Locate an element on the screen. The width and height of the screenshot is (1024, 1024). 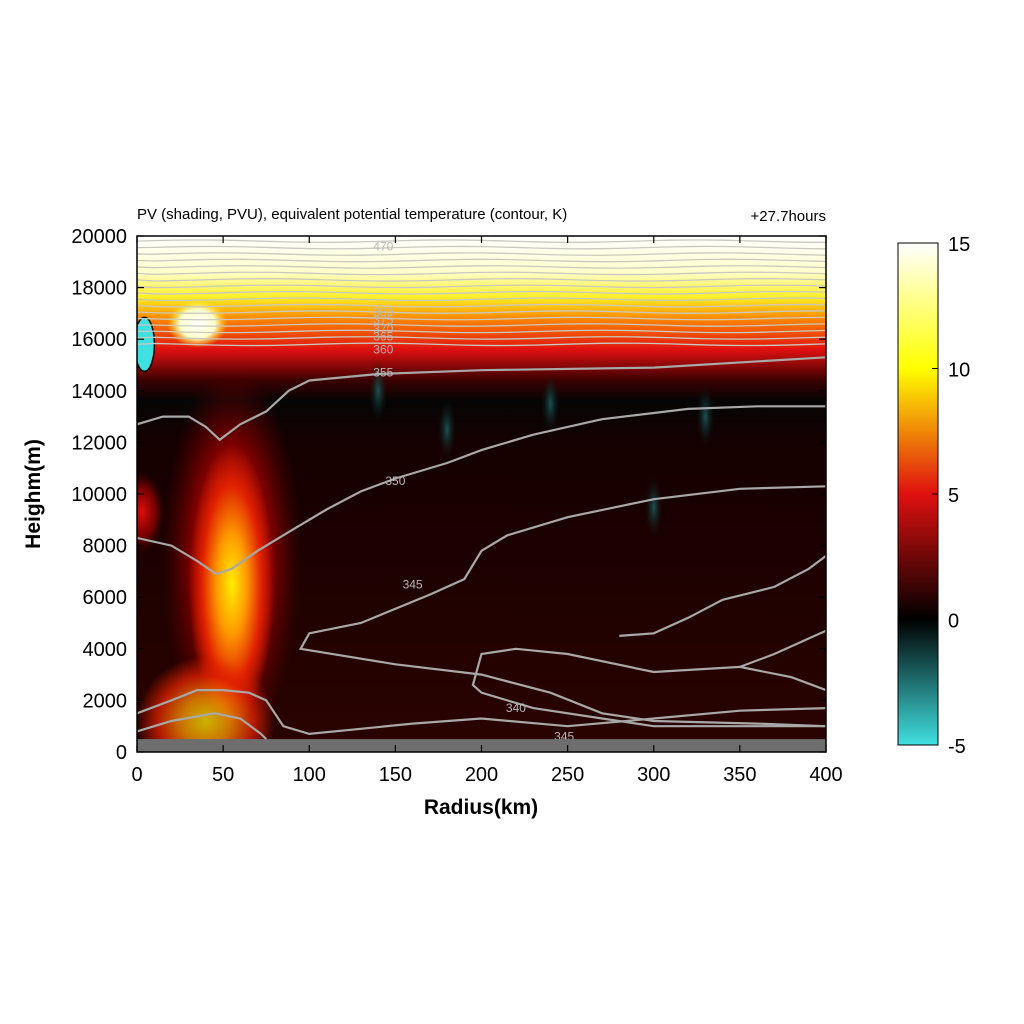
pv-surface-maximum is located at coordinates (206, 704).